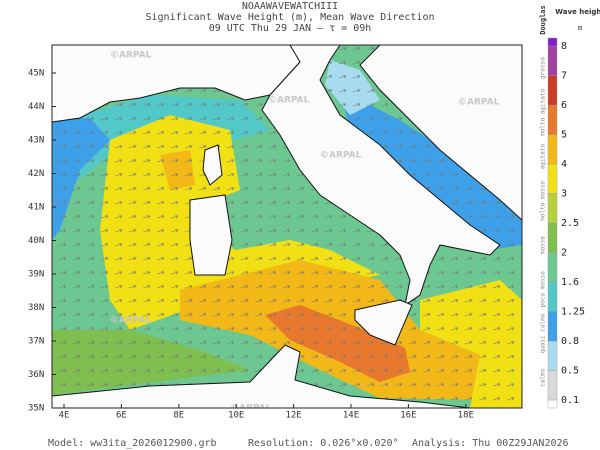 The height and width of the screenshot is (450, 600). Describe the element at coordinates (323, 443) in the screenshot. I see `resolution: Resolution: 0.026°x0.020°` at that location.